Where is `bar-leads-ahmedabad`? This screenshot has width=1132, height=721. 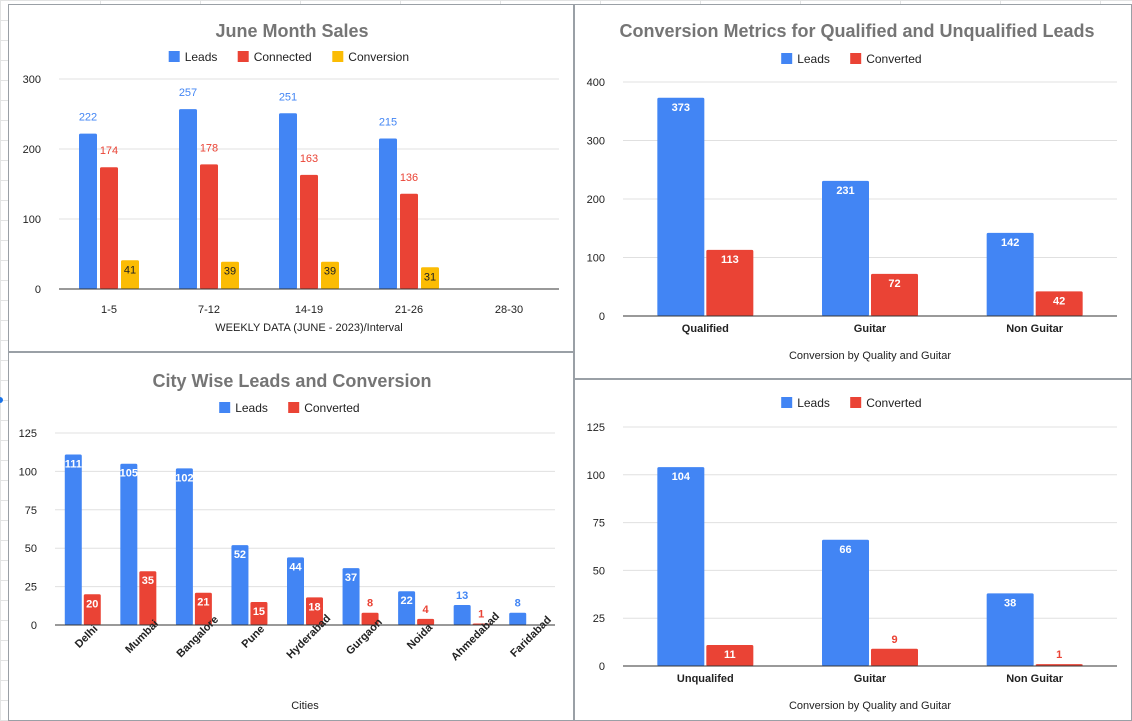
bar-leads-ahmedabad is located at coordinates (462, 615).